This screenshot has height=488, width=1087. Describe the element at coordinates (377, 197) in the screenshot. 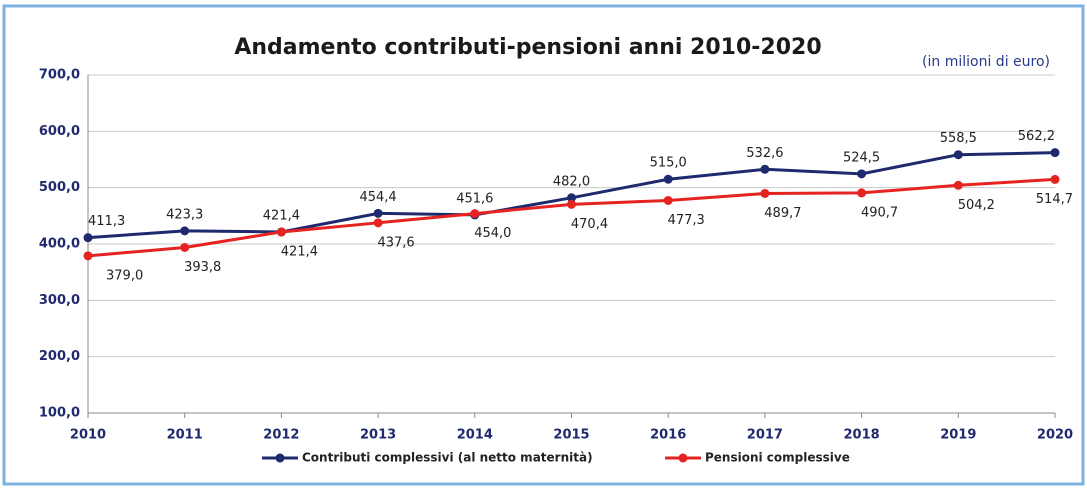

I see `data-label: 454,4` at that location.